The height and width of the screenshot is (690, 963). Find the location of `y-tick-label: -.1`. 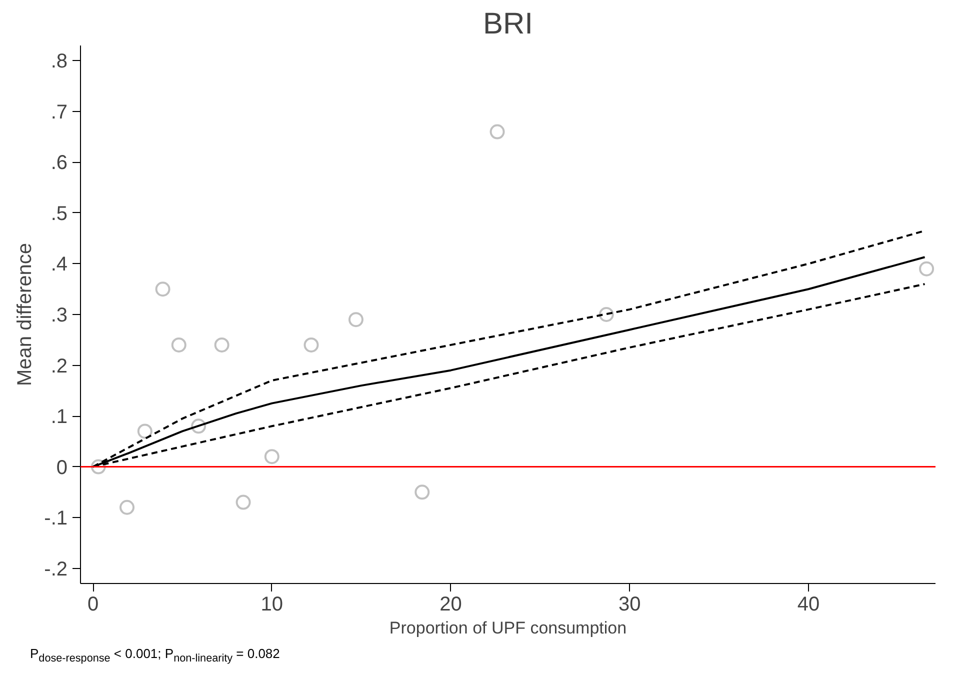

y-tick-label: -.1 is located at coordinates (56, 519).